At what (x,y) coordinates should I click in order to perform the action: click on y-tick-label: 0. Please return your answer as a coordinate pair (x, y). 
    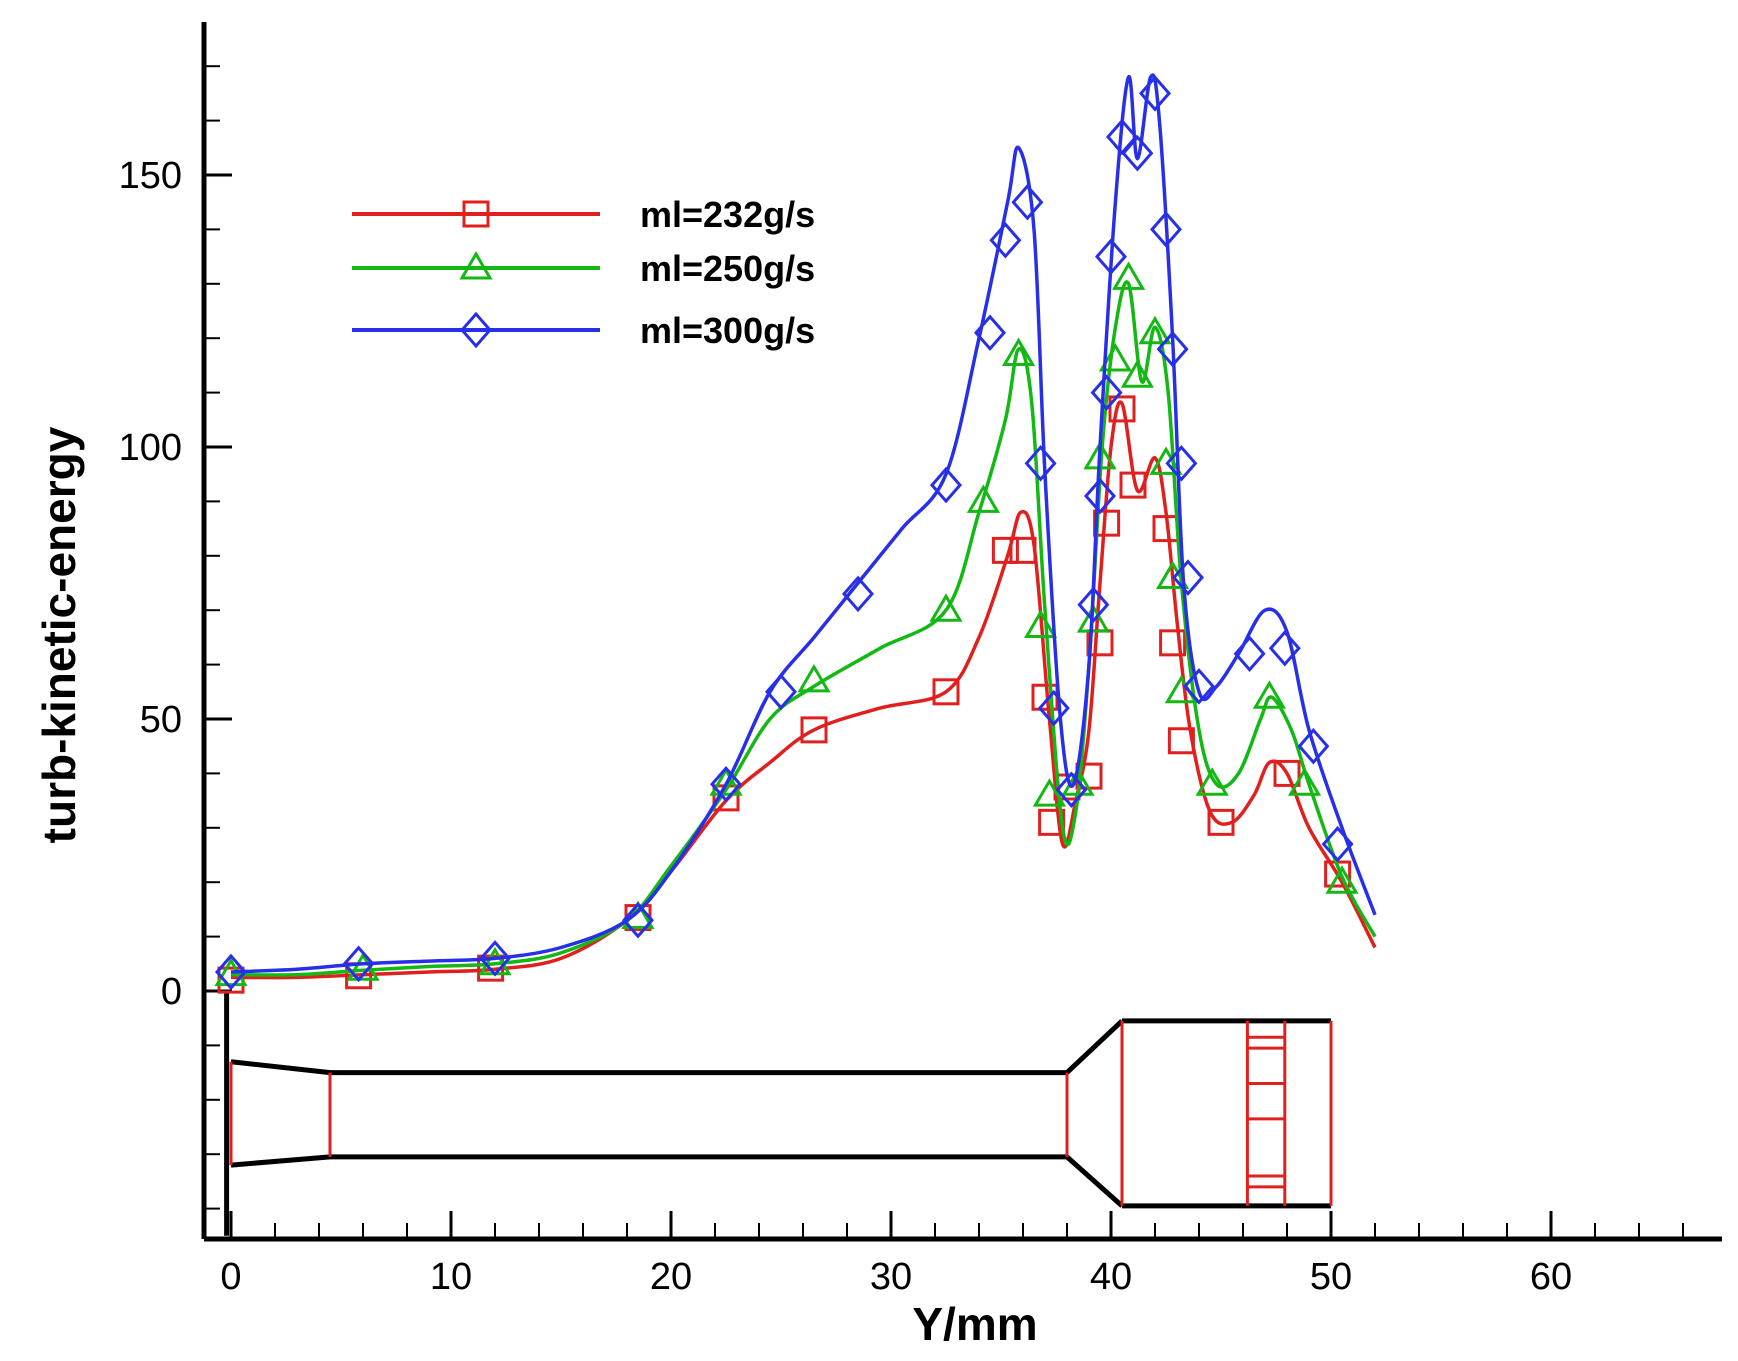
    Looking at the image, I should click on (171, 992).